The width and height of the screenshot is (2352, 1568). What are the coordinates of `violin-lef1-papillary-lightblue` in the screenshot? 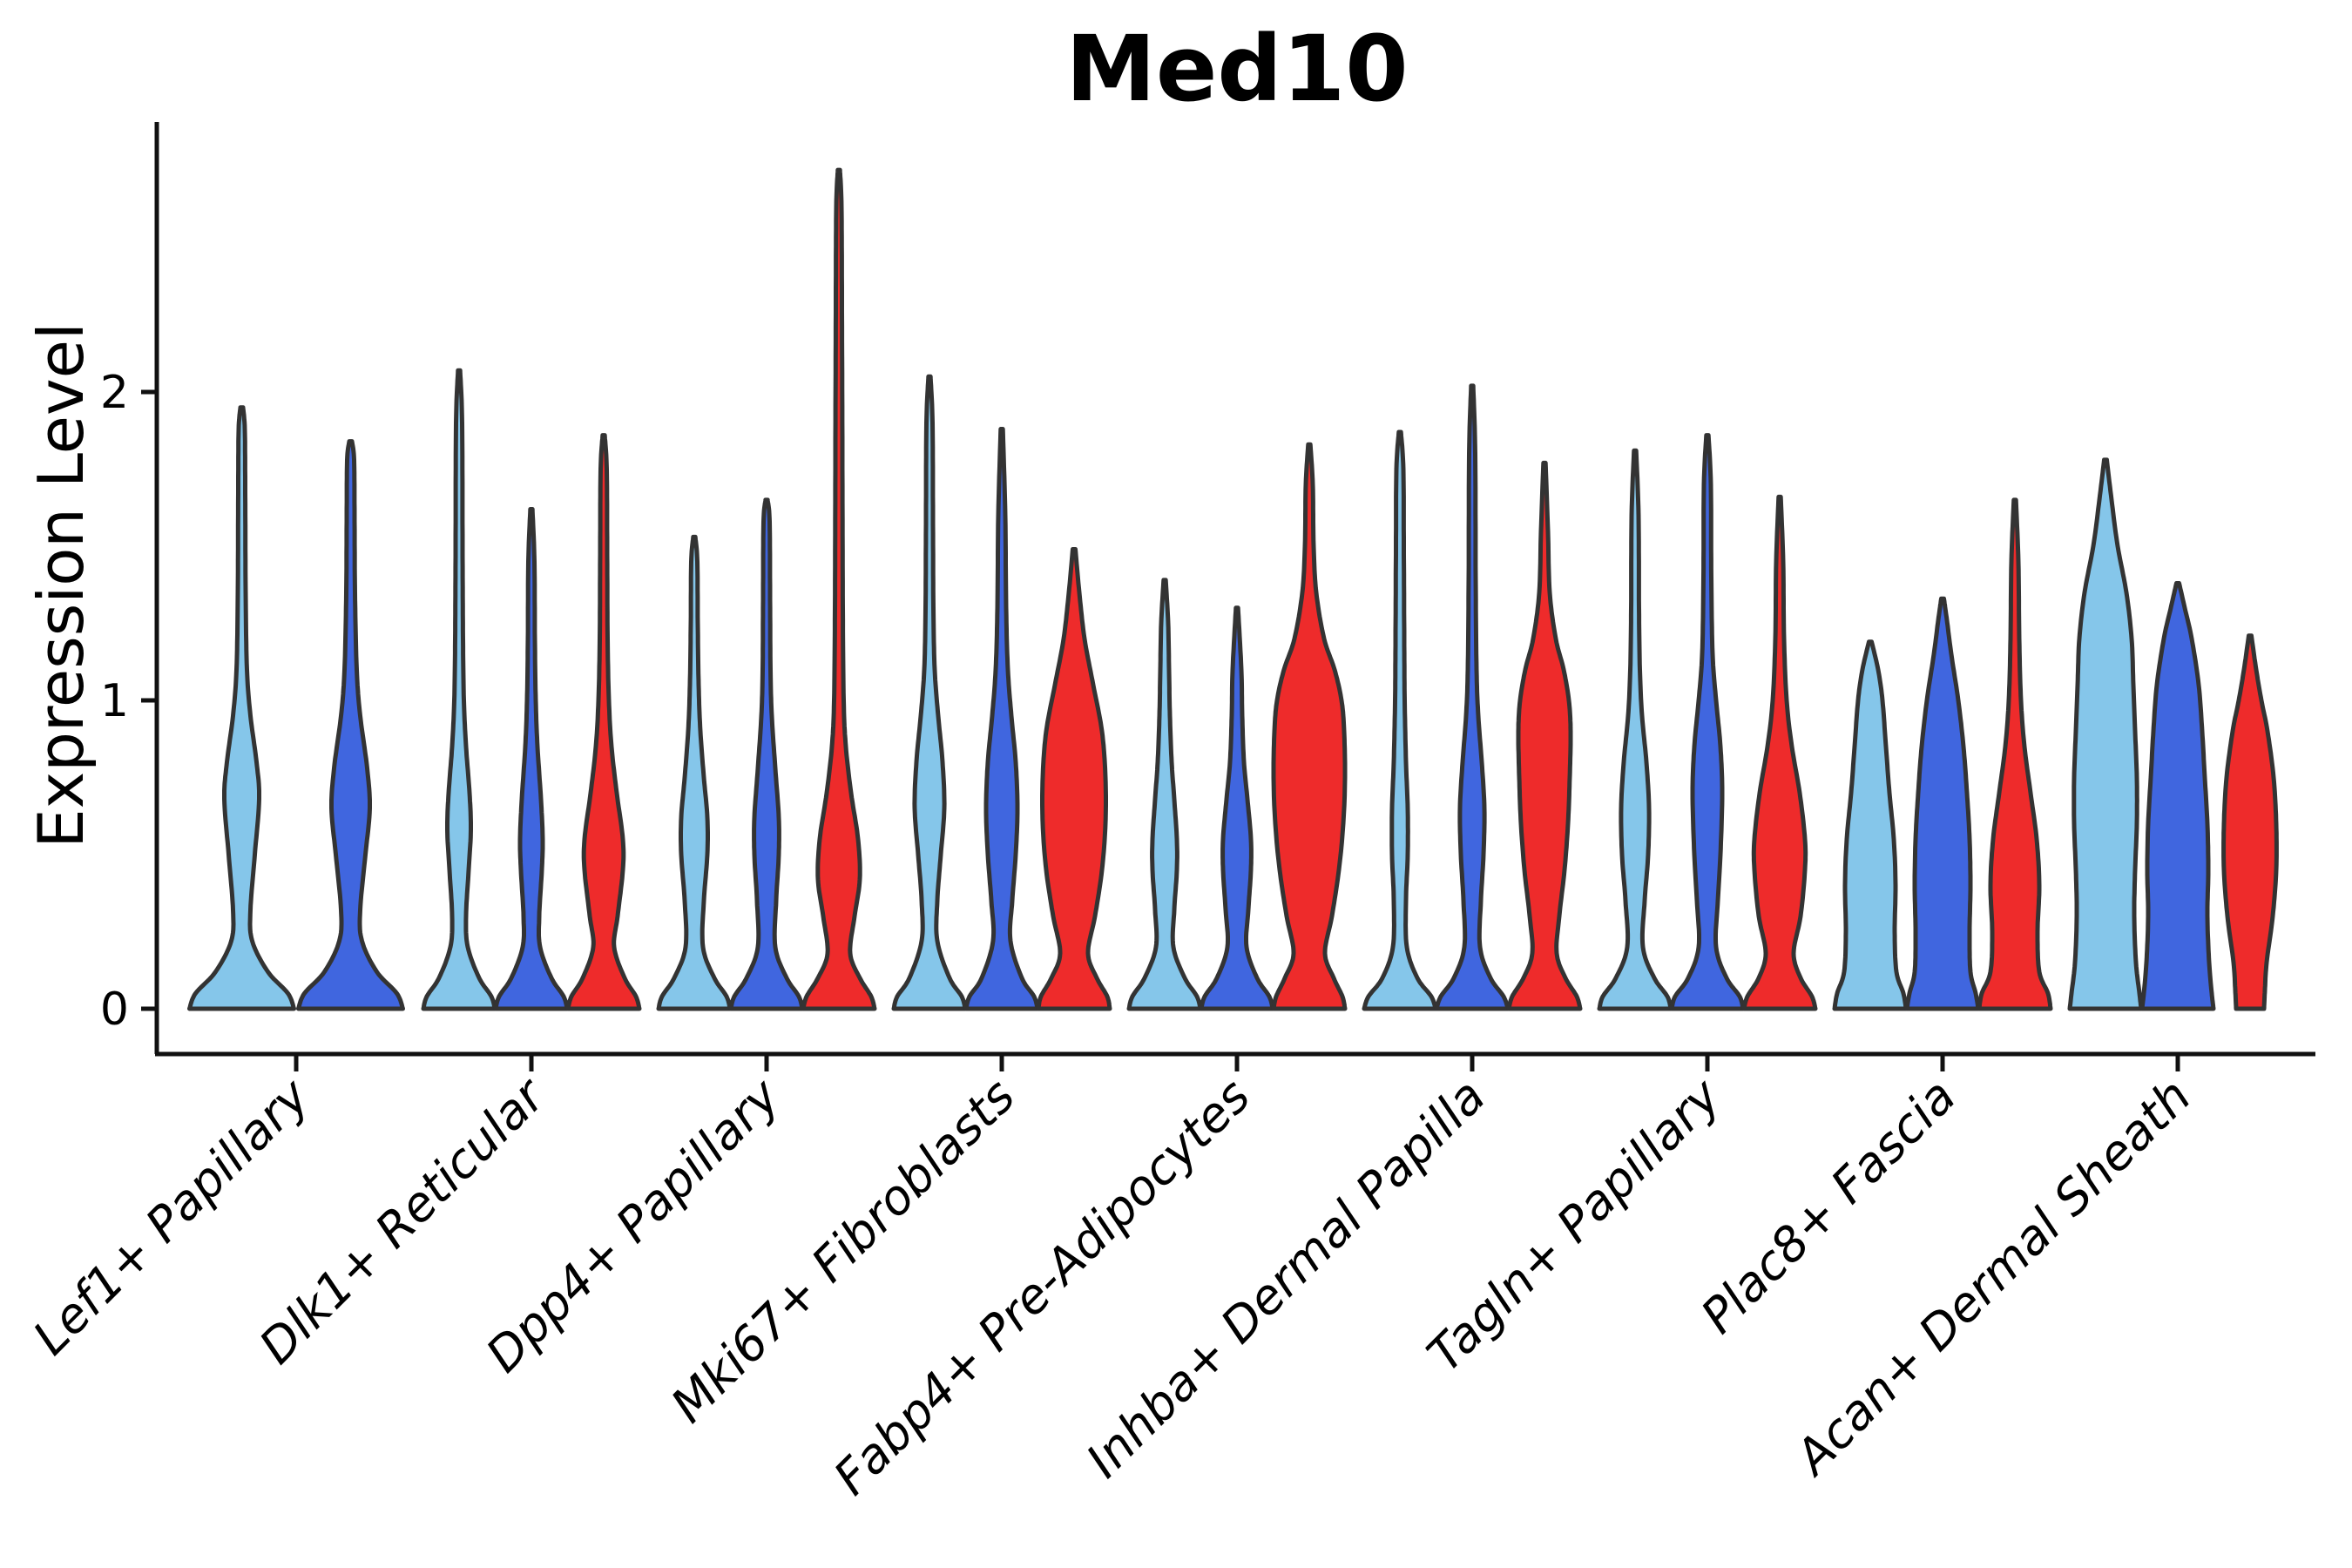 It's located at (241, 708).